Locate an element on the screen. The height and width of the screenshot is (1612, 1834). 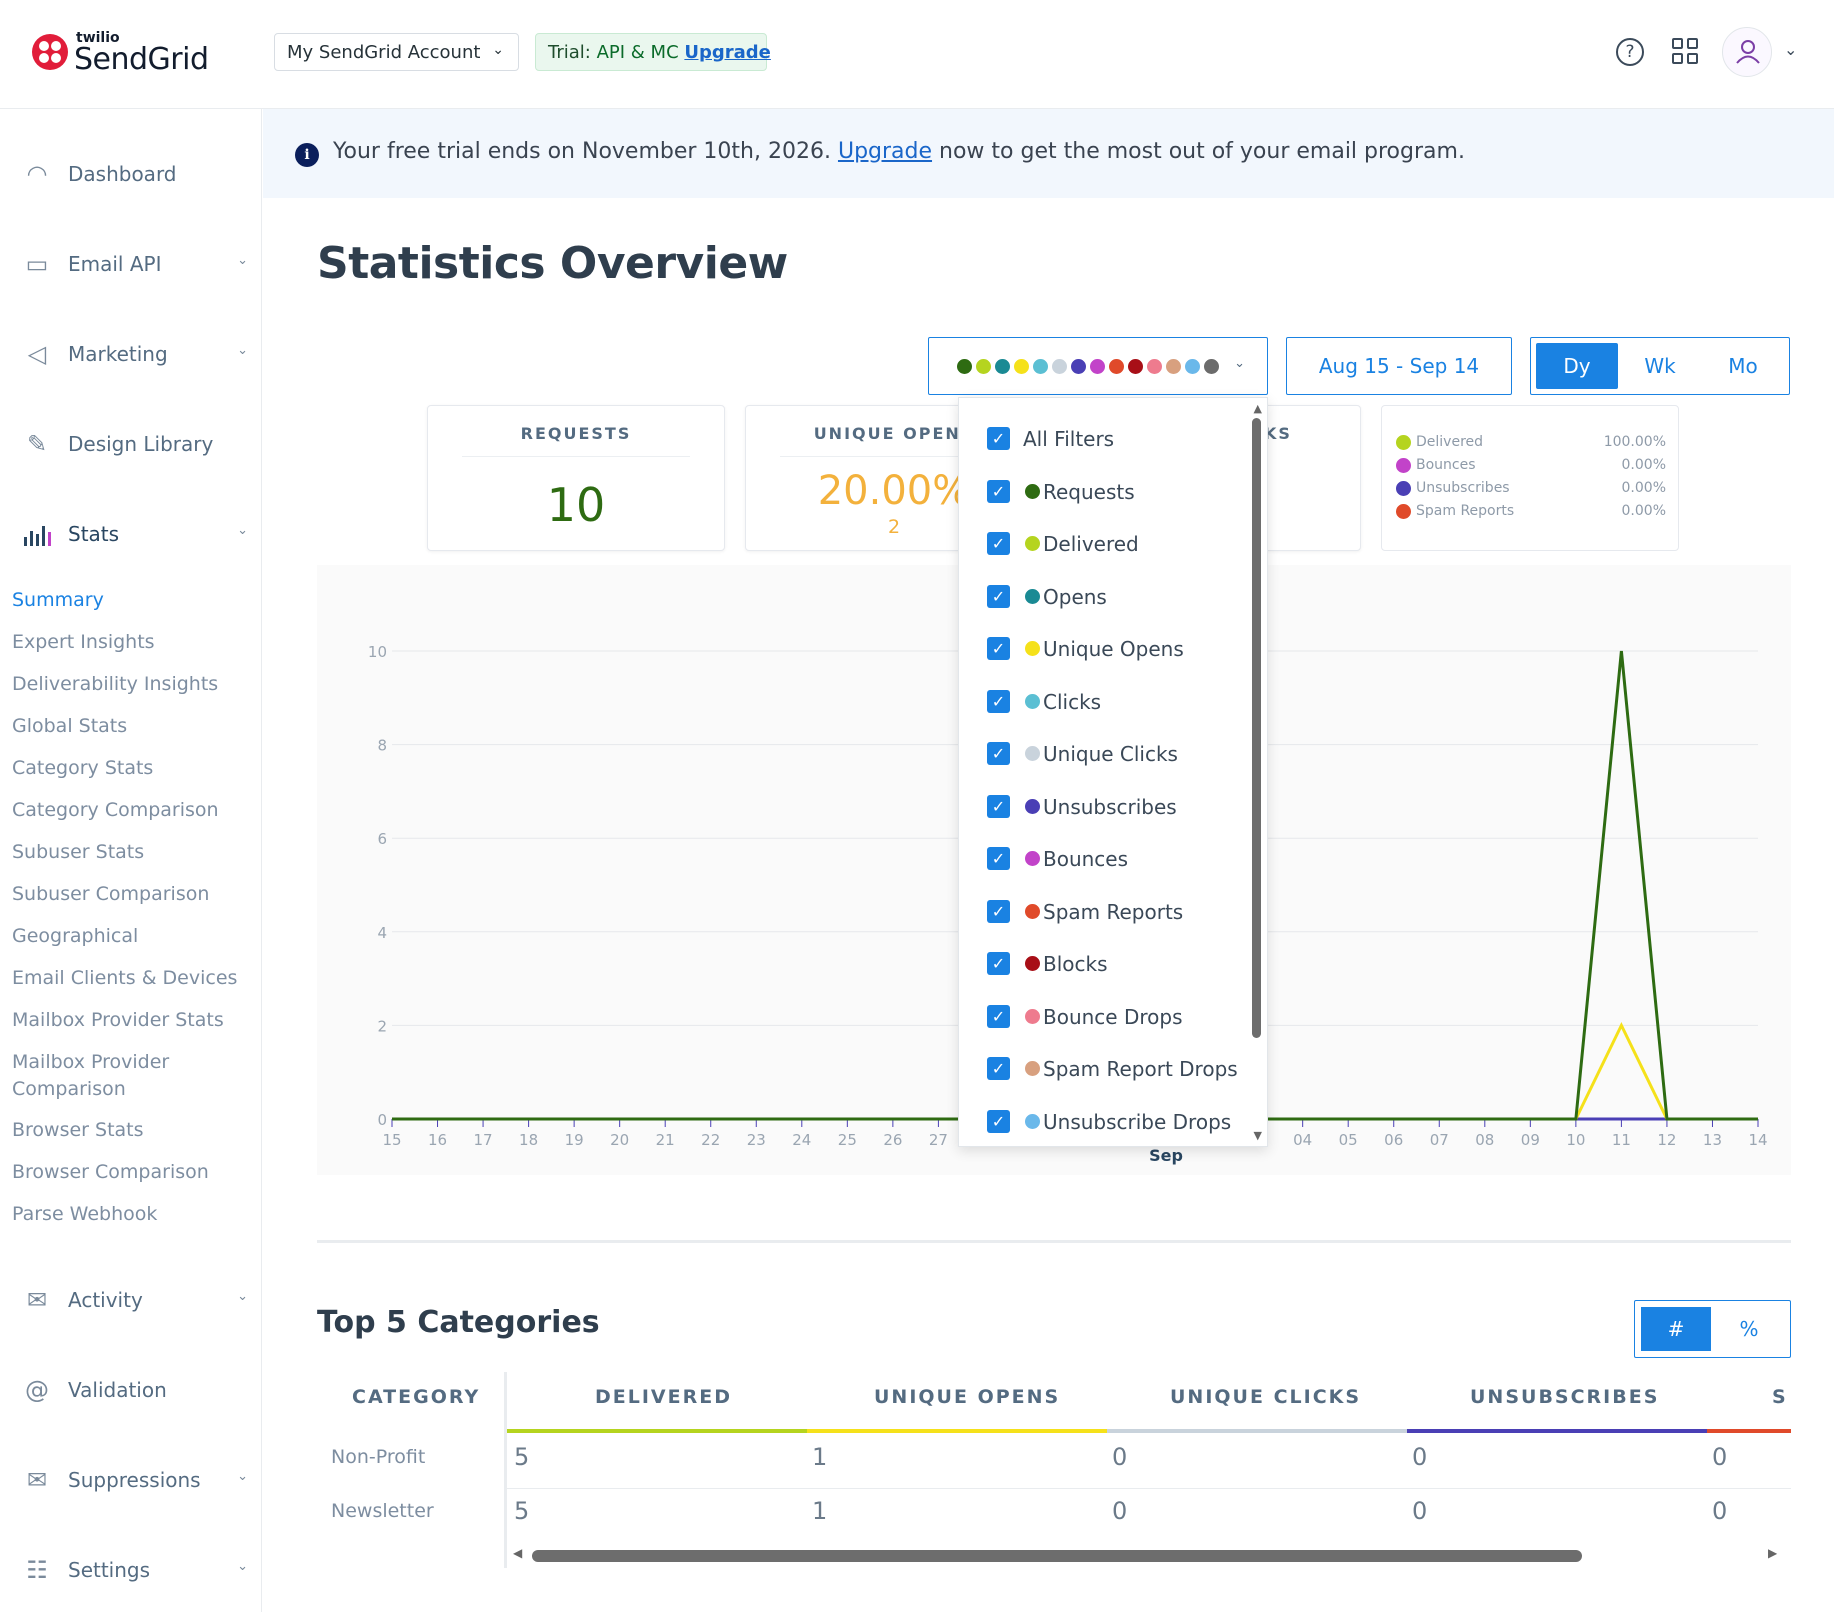
stats-sub-category-comparison: Category Comparison is located at coordinates (115, 810).